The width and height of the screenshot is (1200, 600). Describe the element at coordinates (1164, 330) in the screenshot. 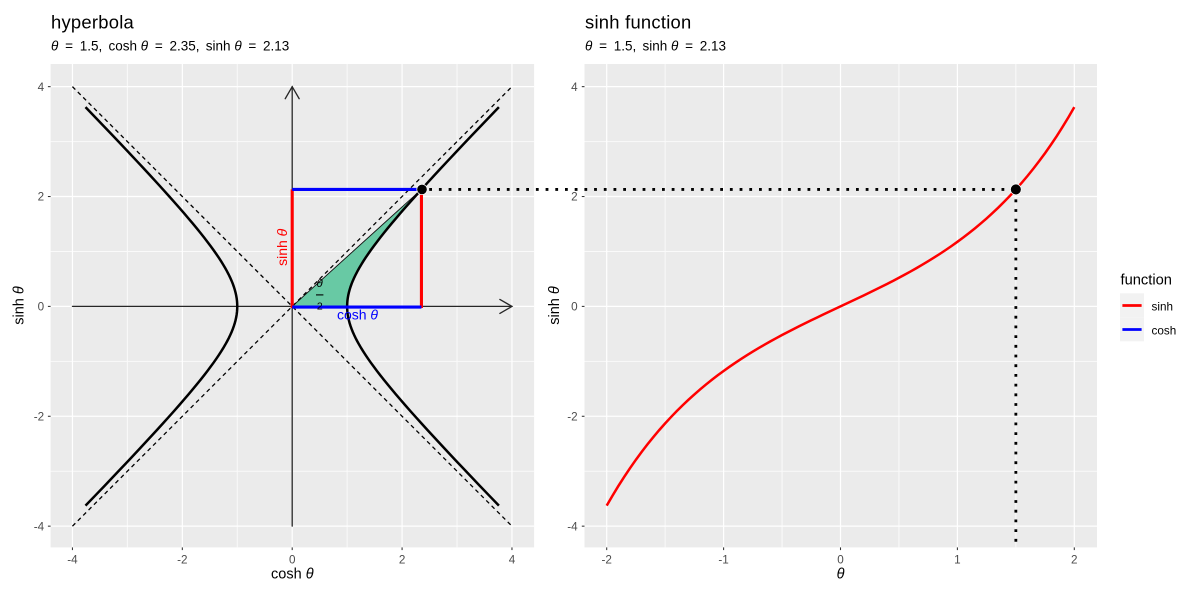

I see `svg-text: cosh` at that location.